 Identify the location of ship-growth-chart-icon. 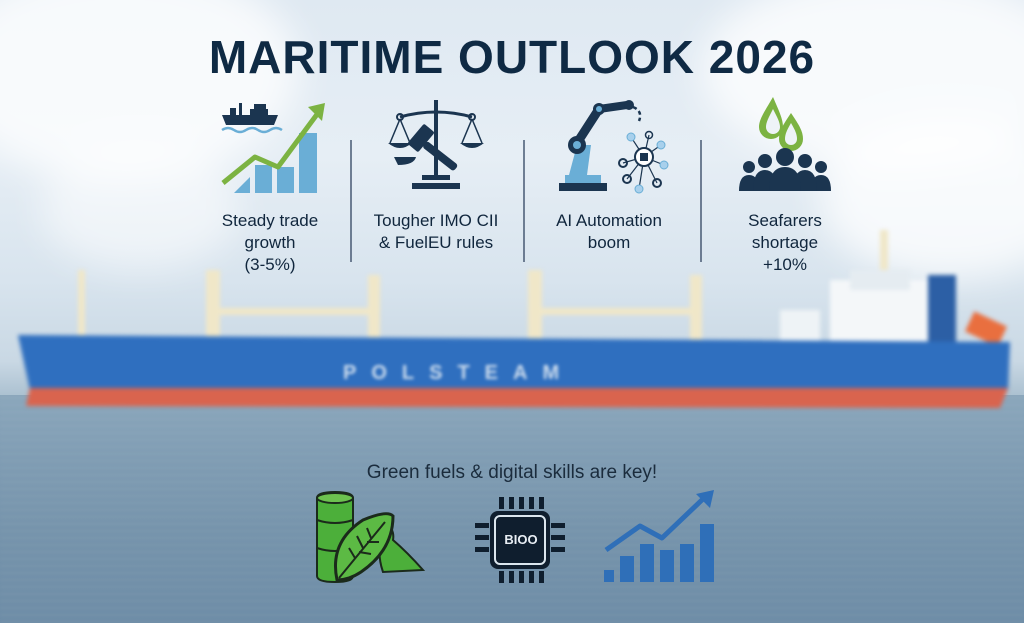
(273, 148).